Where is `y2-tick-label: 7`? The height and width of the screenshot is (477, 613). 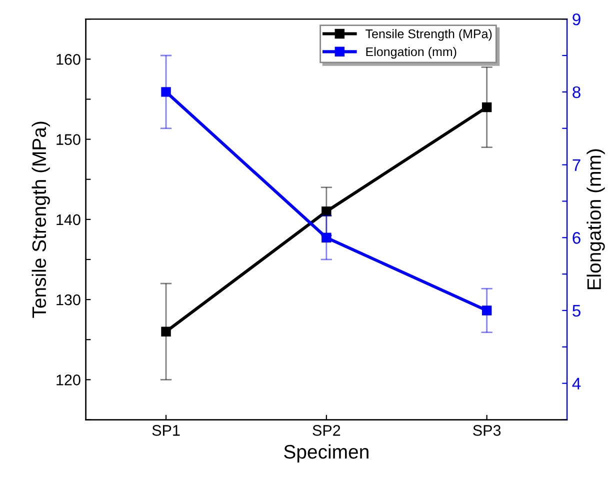 y2-tick-label: 7 is located at coordinates (576, 165).